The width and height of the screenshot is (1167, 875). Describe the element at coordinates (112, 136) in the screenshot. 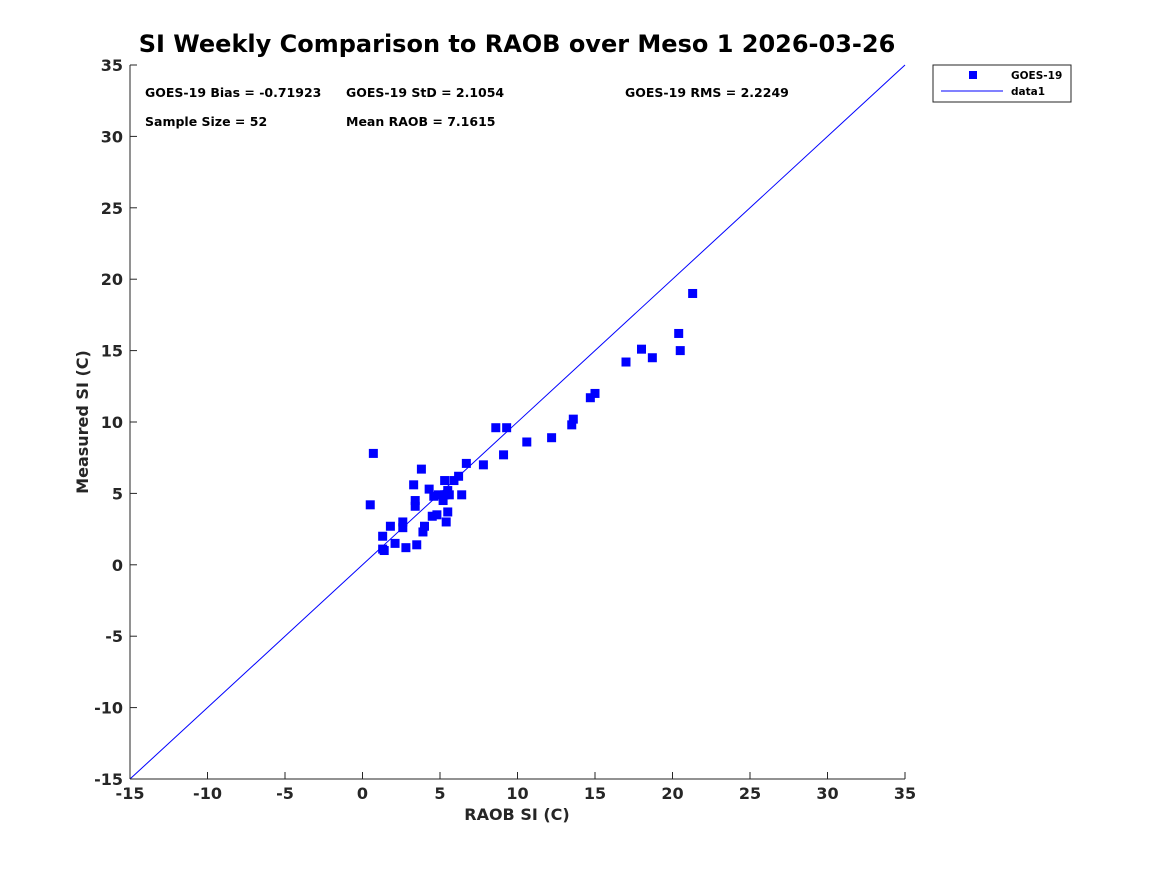

I see `y-tick-label: 30` at that location.